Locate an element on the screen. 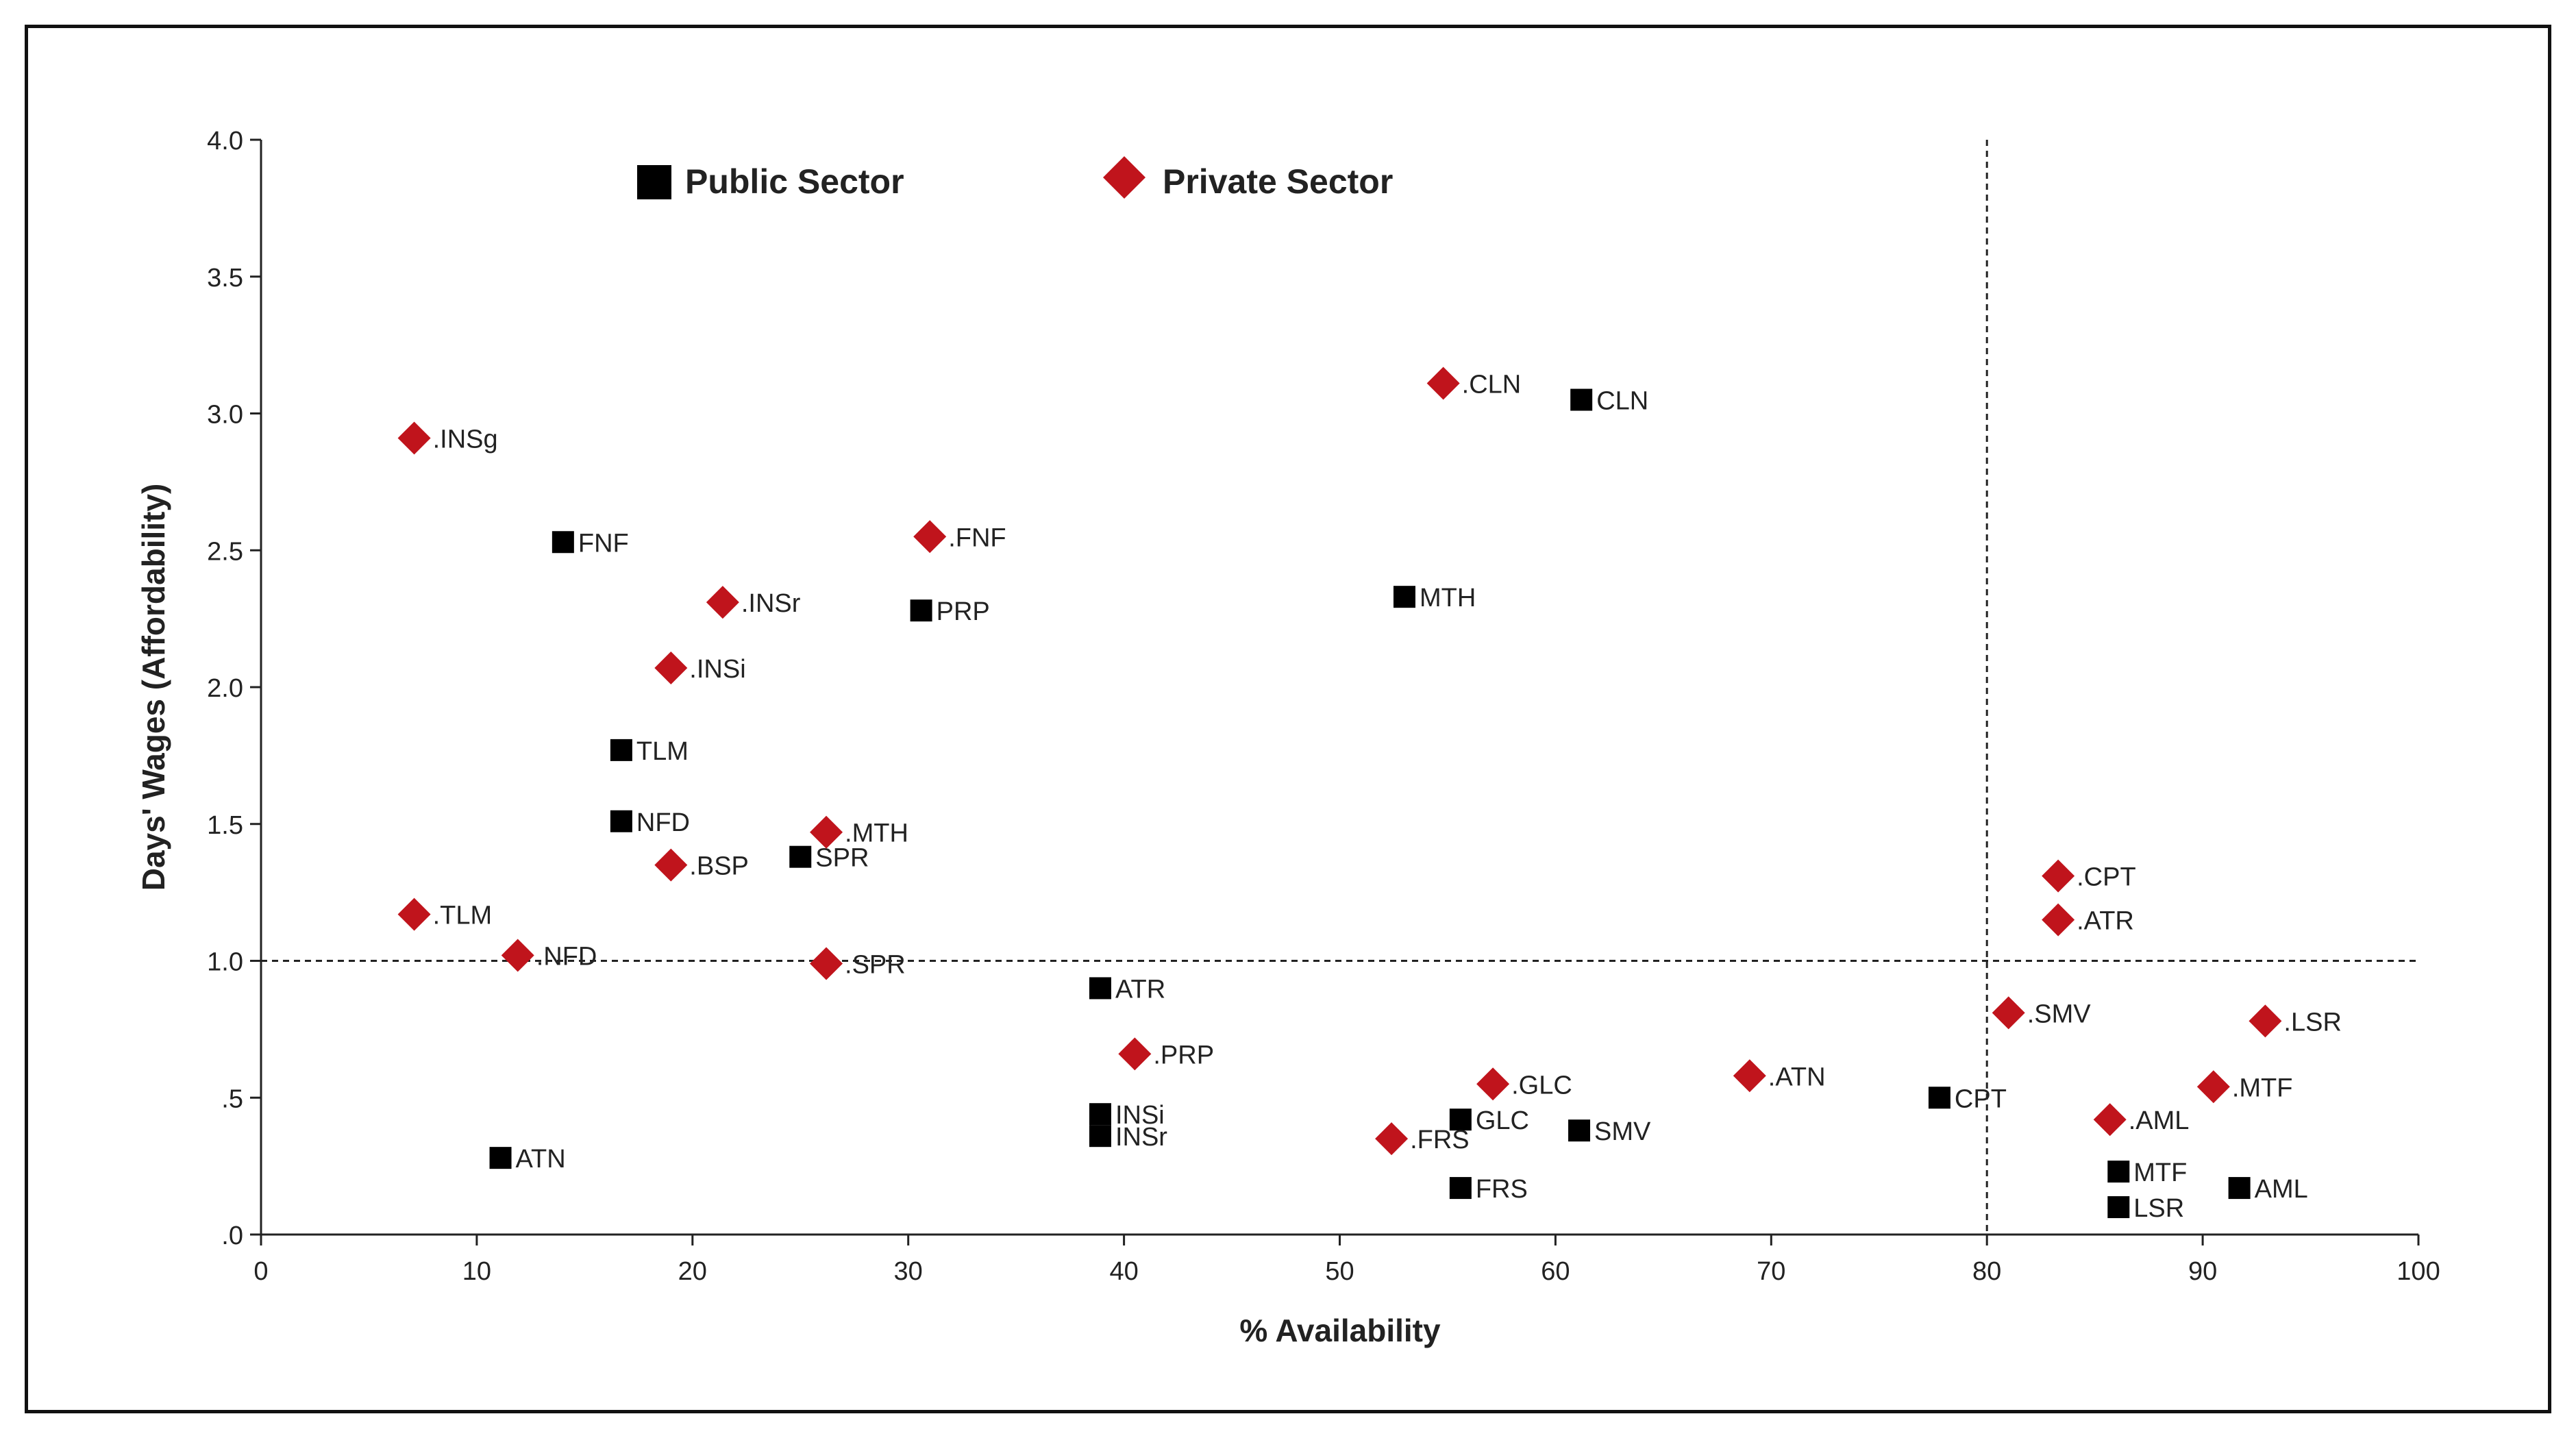 The width and height of the screenshot is (2576, 1438). public-point-label: AML is located at coordinates (2281, 1189).